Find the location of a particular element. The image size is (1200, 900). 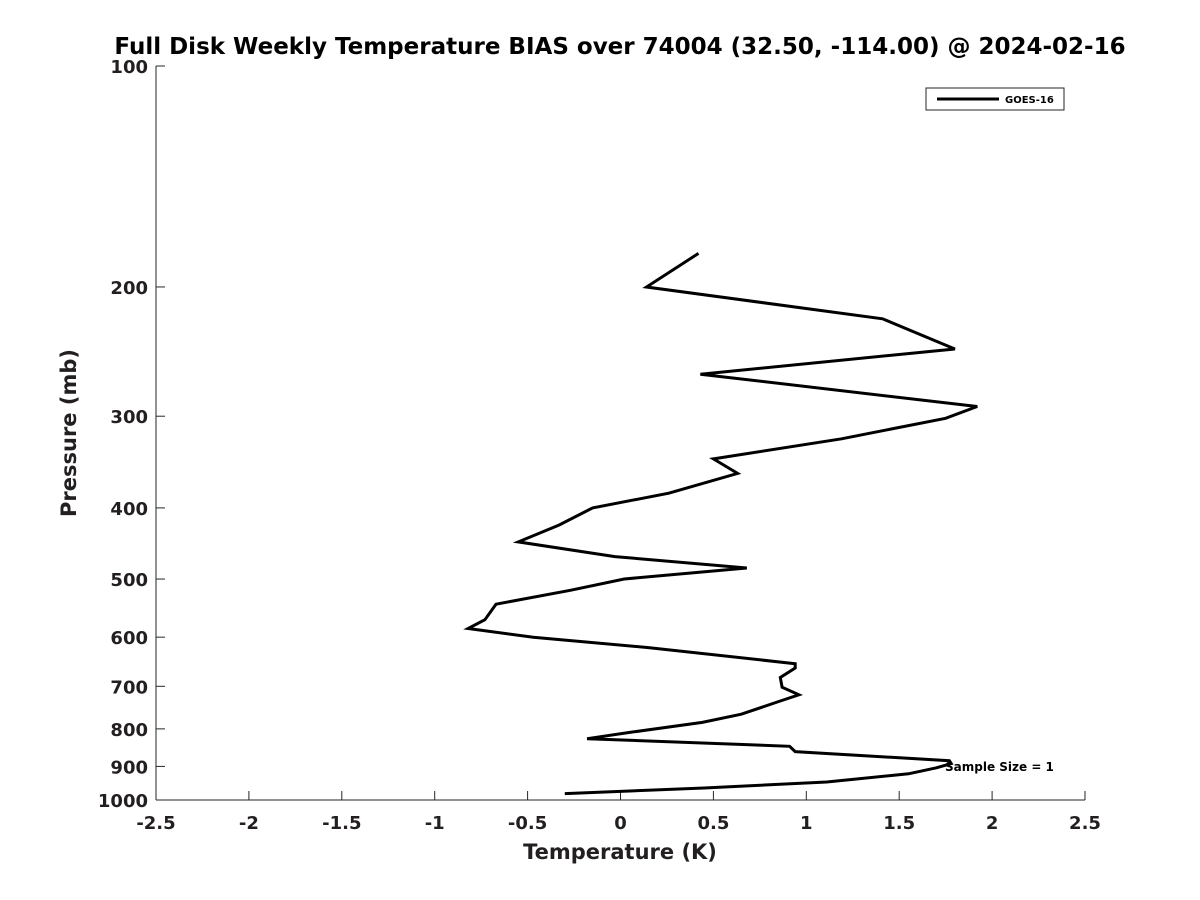

legend-label-goes-16: GOES-16 is located at coordinates (1029, 100).